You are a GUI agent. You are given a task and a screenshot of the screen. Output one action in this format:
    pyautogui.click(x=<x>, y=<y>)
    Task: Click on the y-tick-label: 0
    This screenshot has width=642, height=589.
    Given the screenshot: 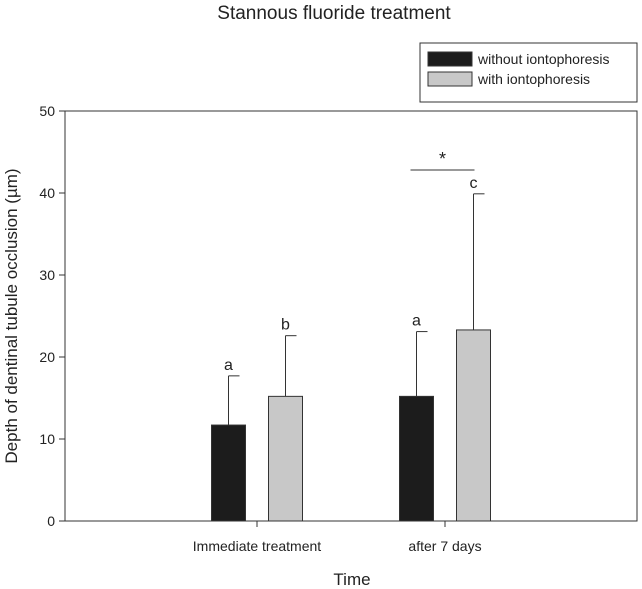 What is the action you would take?
    pyautogui.click(x=51, y=521)
    